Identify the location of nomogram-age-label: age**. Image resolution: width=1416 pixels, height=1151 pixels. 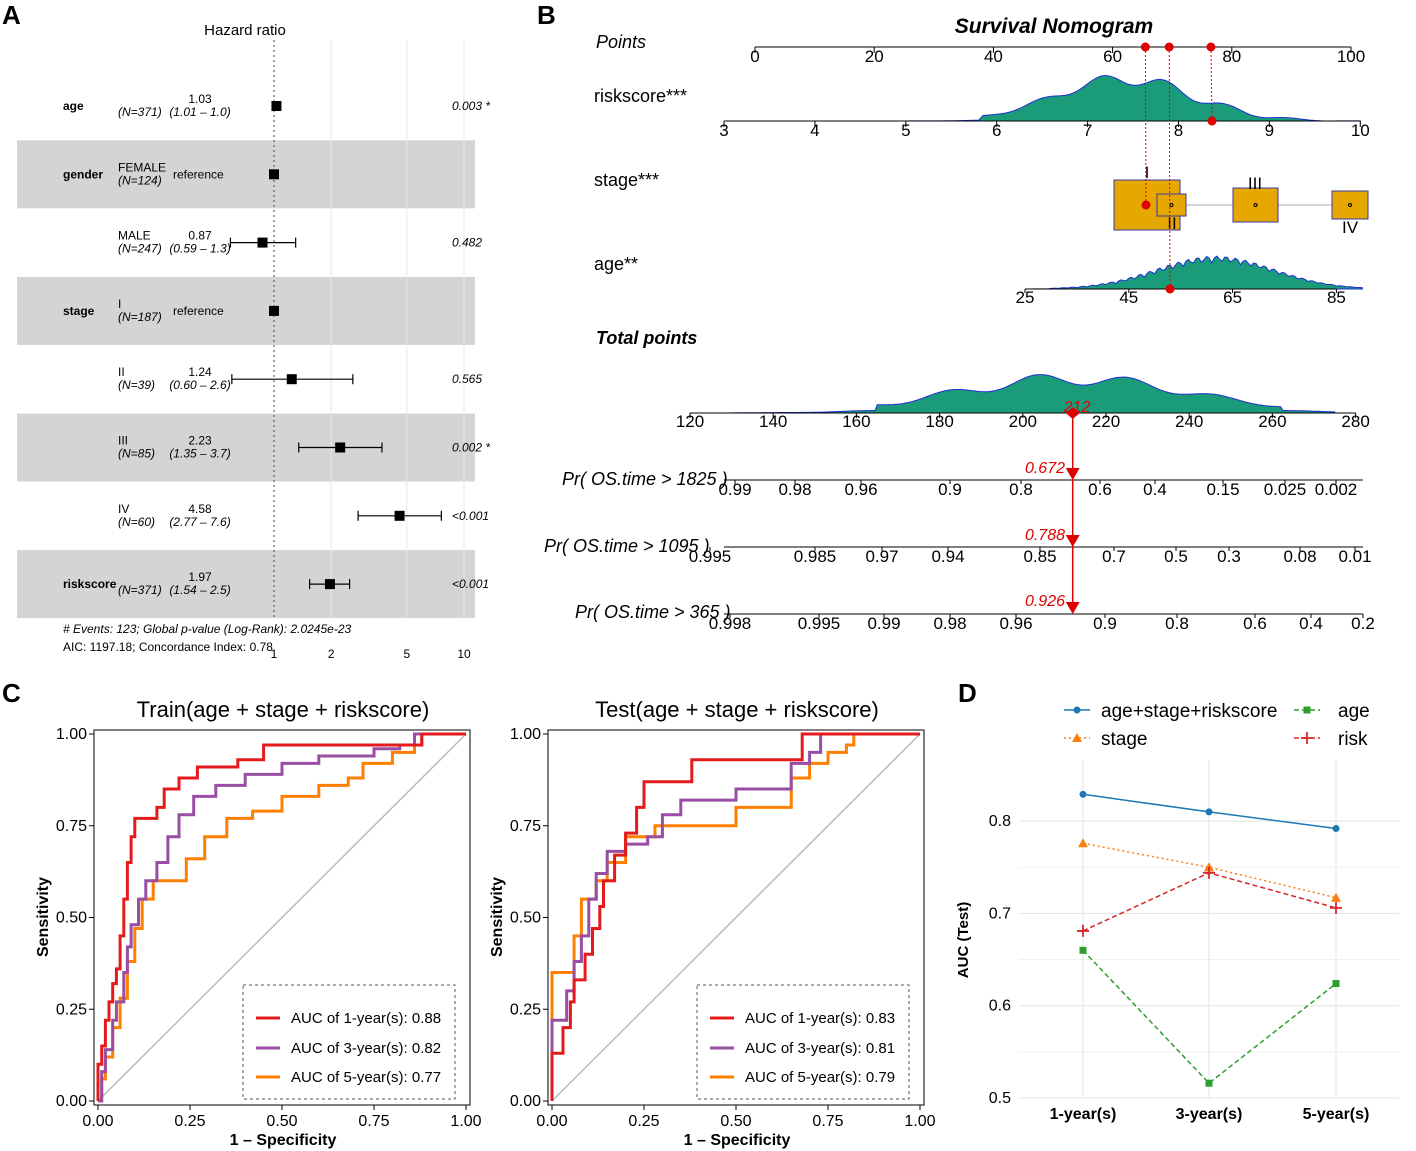
(616, 264).